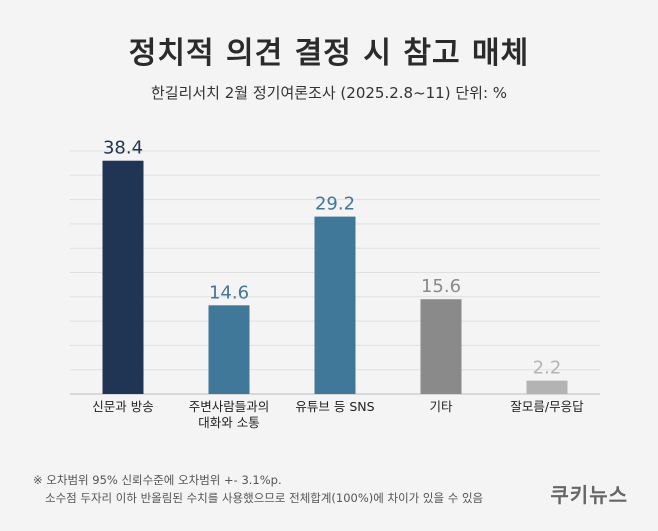 This screenshot has width=658, height=531. What do you see at coordinates (441, 286) in the screenshot?
I see `data-label: 15.6` at bounding box center [441, 286].